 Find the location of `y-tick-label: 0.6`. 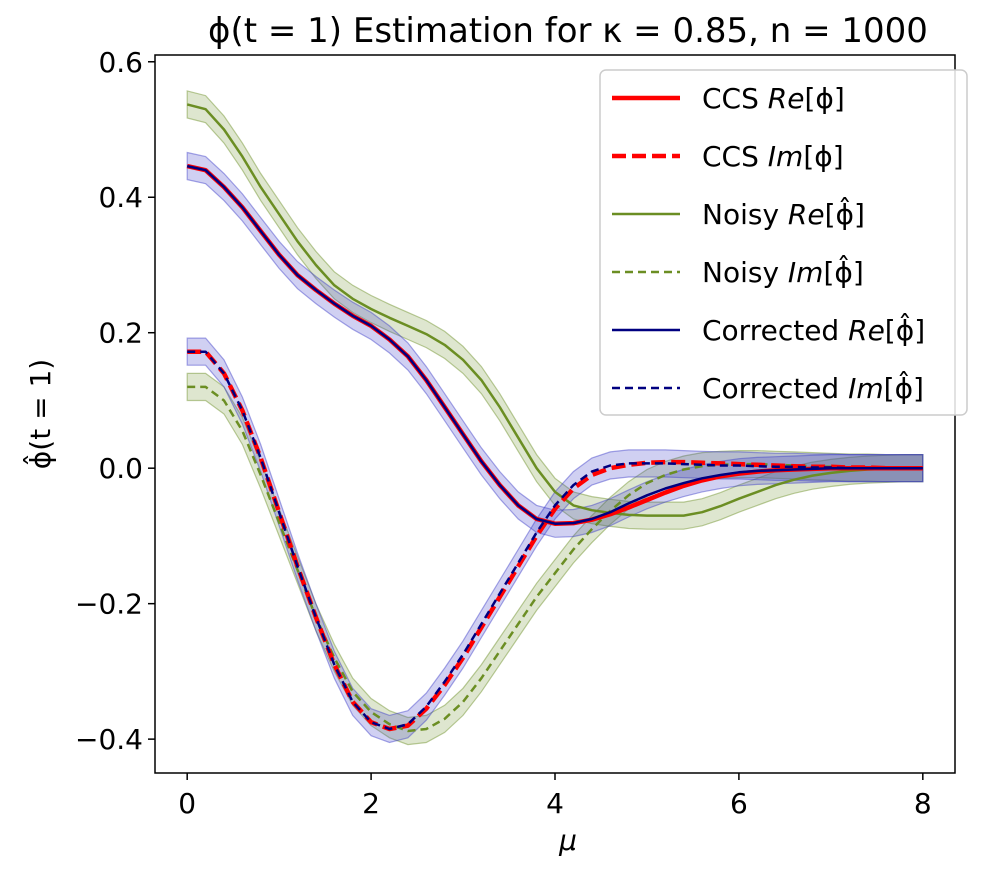

y-tick-label: 0.6 is located at coordinates (120, 62).